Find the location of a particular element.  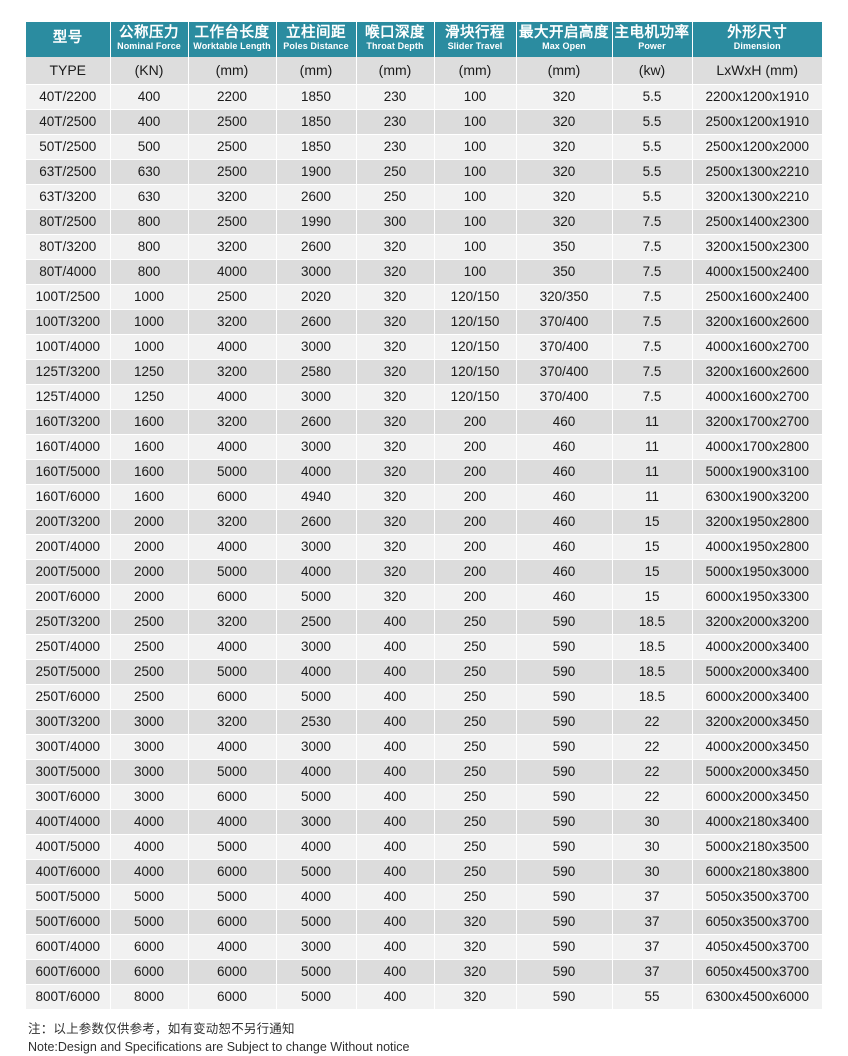

cell-type: 250T/4000 is located at coordinates (68, 647).